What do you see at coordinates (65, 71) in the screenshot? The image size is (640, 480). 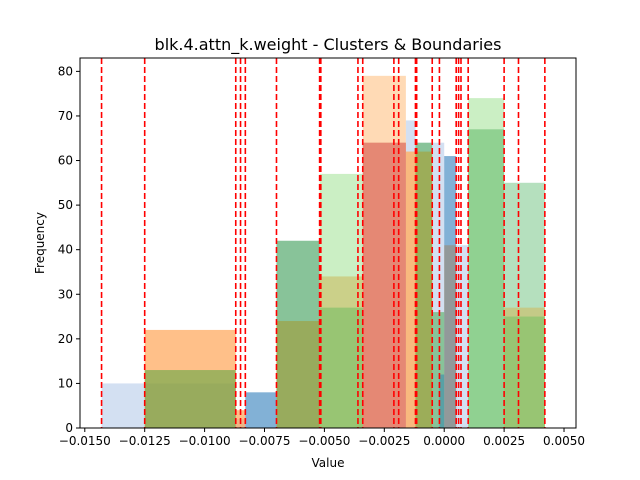 I see `y-tick-label: 80` at bounding box center [65, 71].